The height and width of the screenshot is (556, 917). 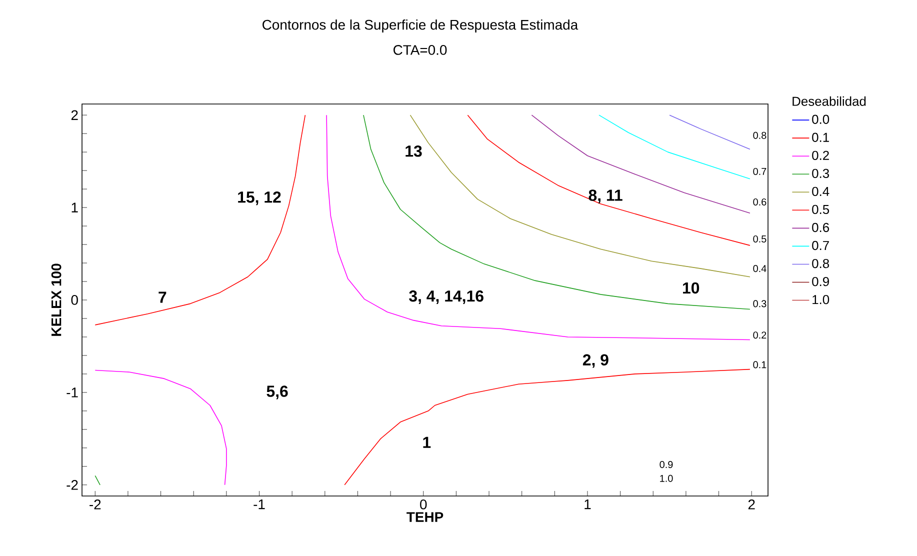 I want to click on y-tick-label: 2, so click(x=74, y=115).